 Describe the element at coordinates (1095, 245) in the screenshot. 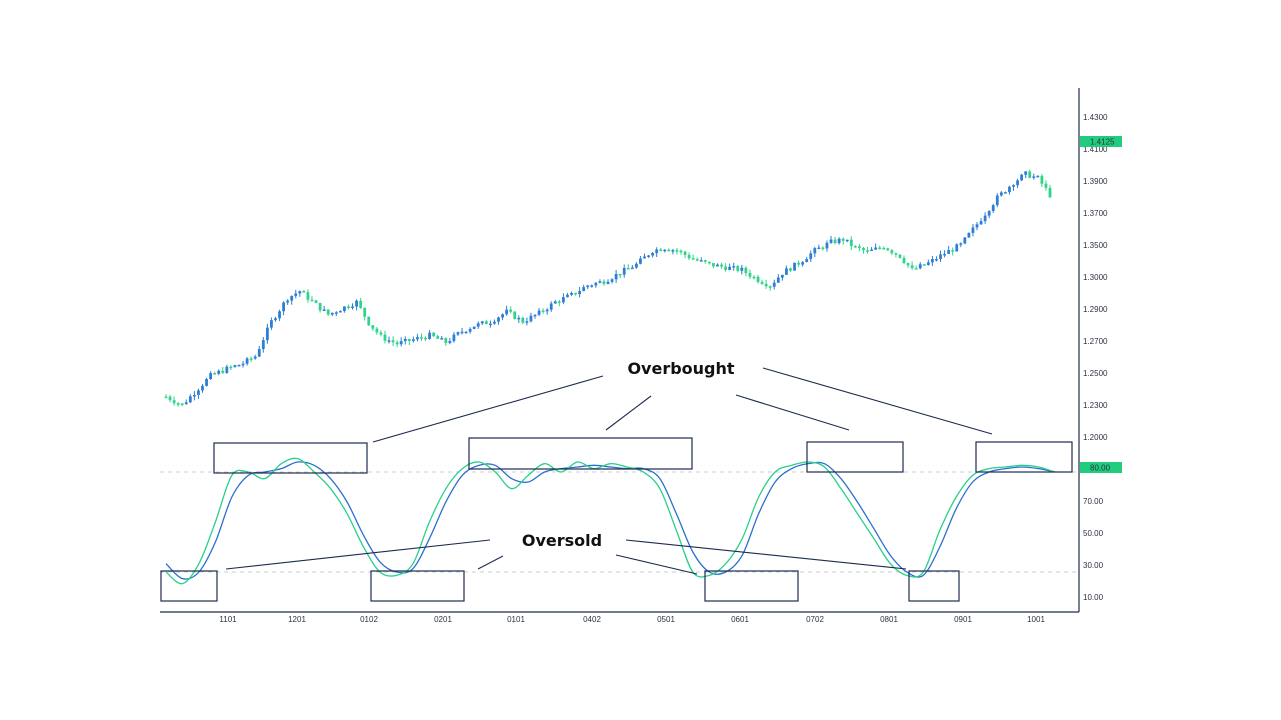

I see `price-tick-label: 1.3500` at that location.